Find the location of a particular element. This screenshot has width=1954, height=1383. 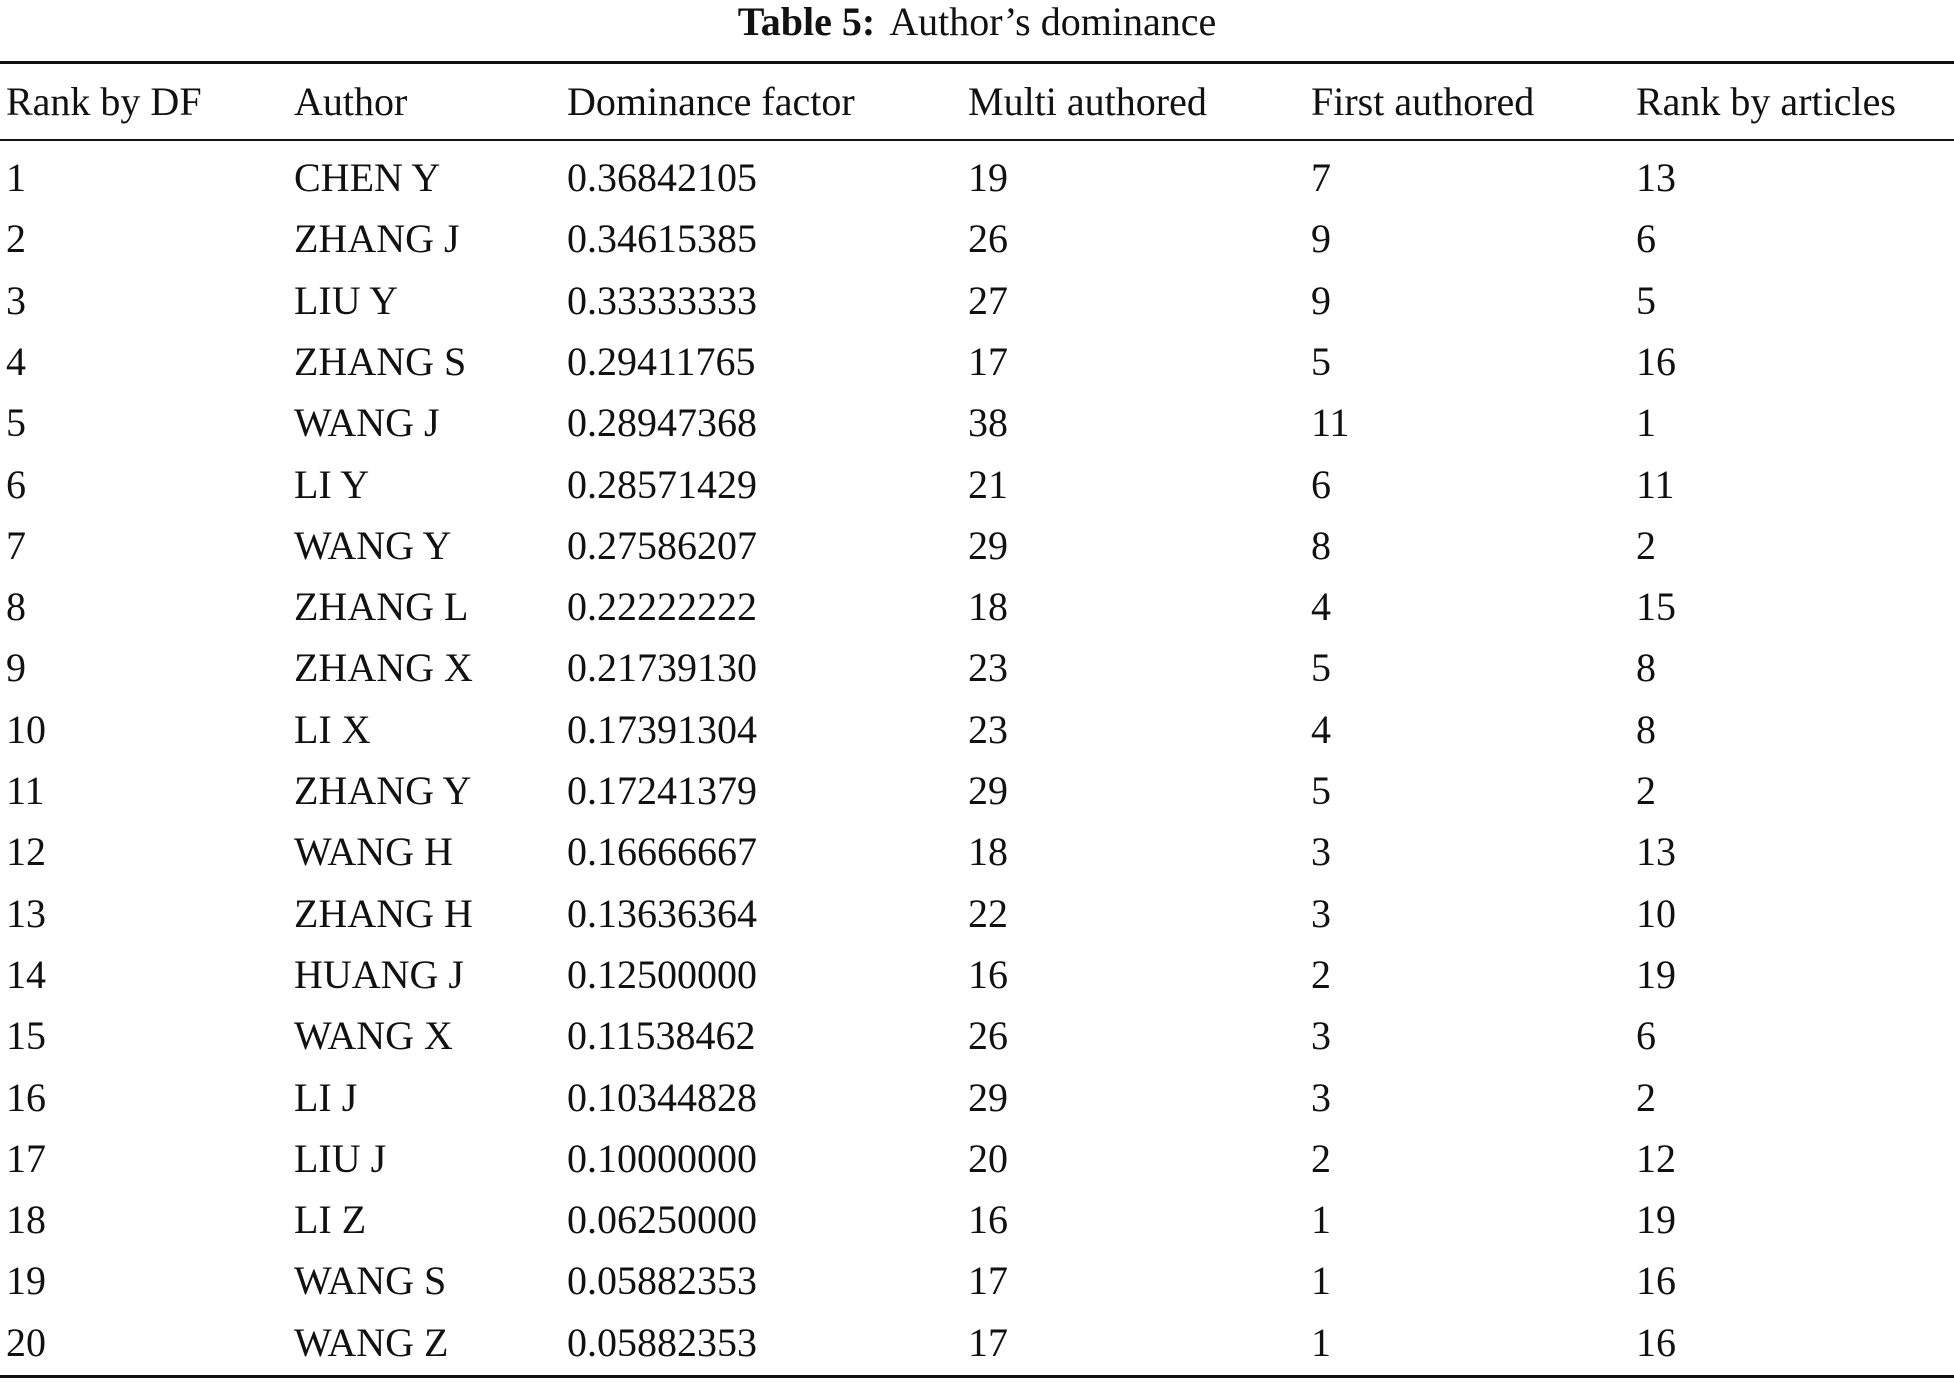

table-cell: 0.06250000 is located at coordinates (662, 1220).